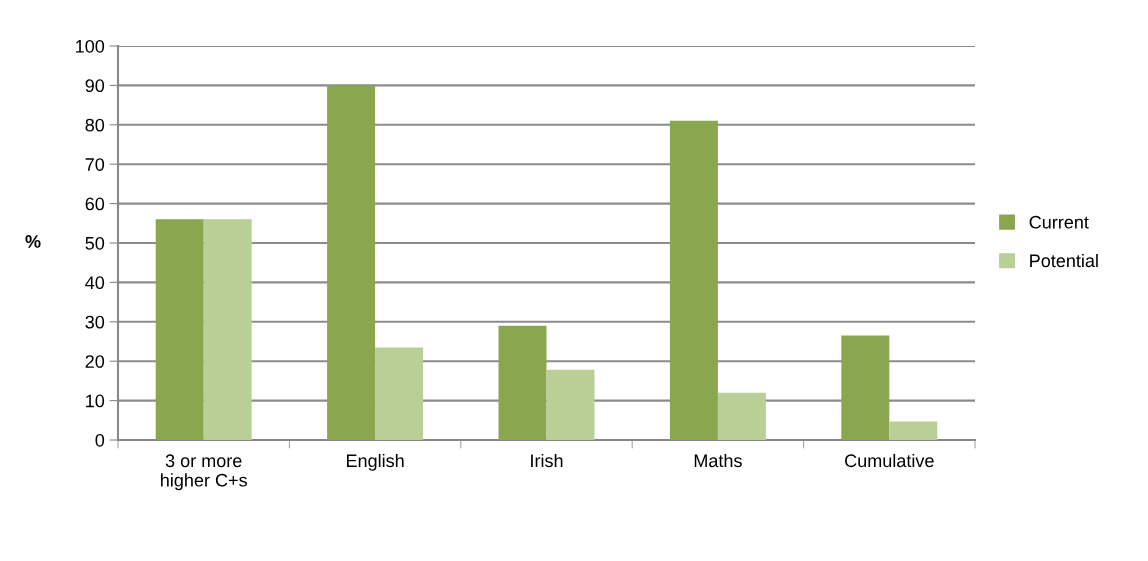  What do you see at coordinates (90, 46) in the screenshot?
I see `y-tick-label: 100` at bounding box center [90, 46].